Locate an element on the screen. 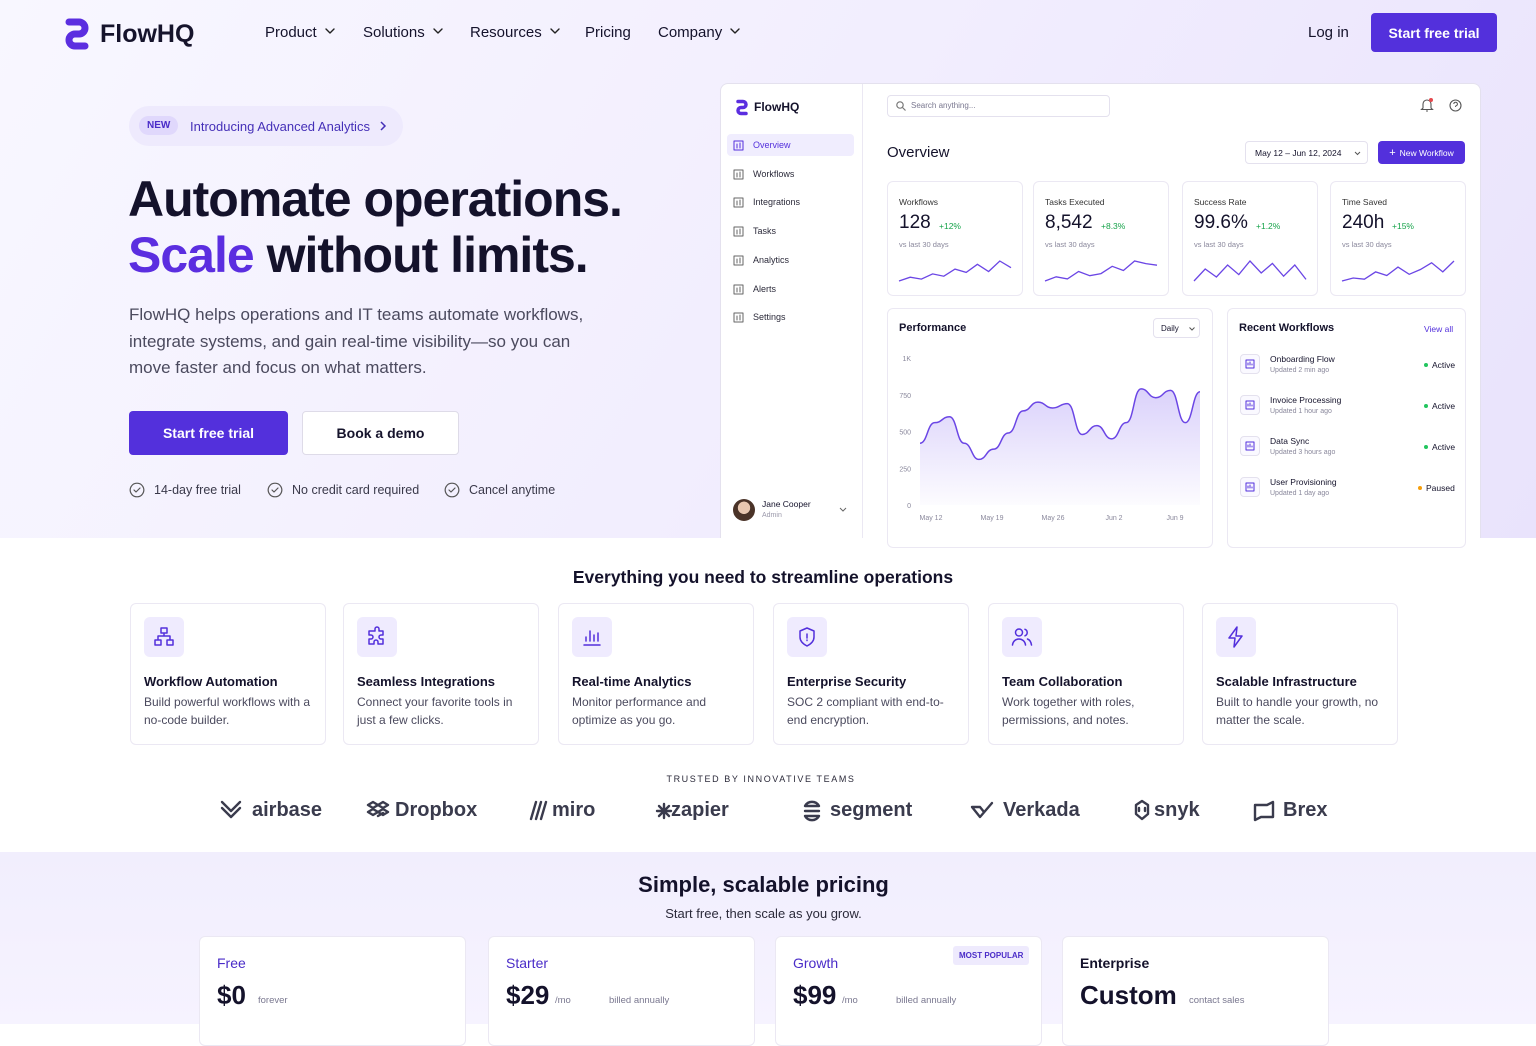 The image size is (1536, 1046). menu-item: Overview is located at coordinates (772, 145).